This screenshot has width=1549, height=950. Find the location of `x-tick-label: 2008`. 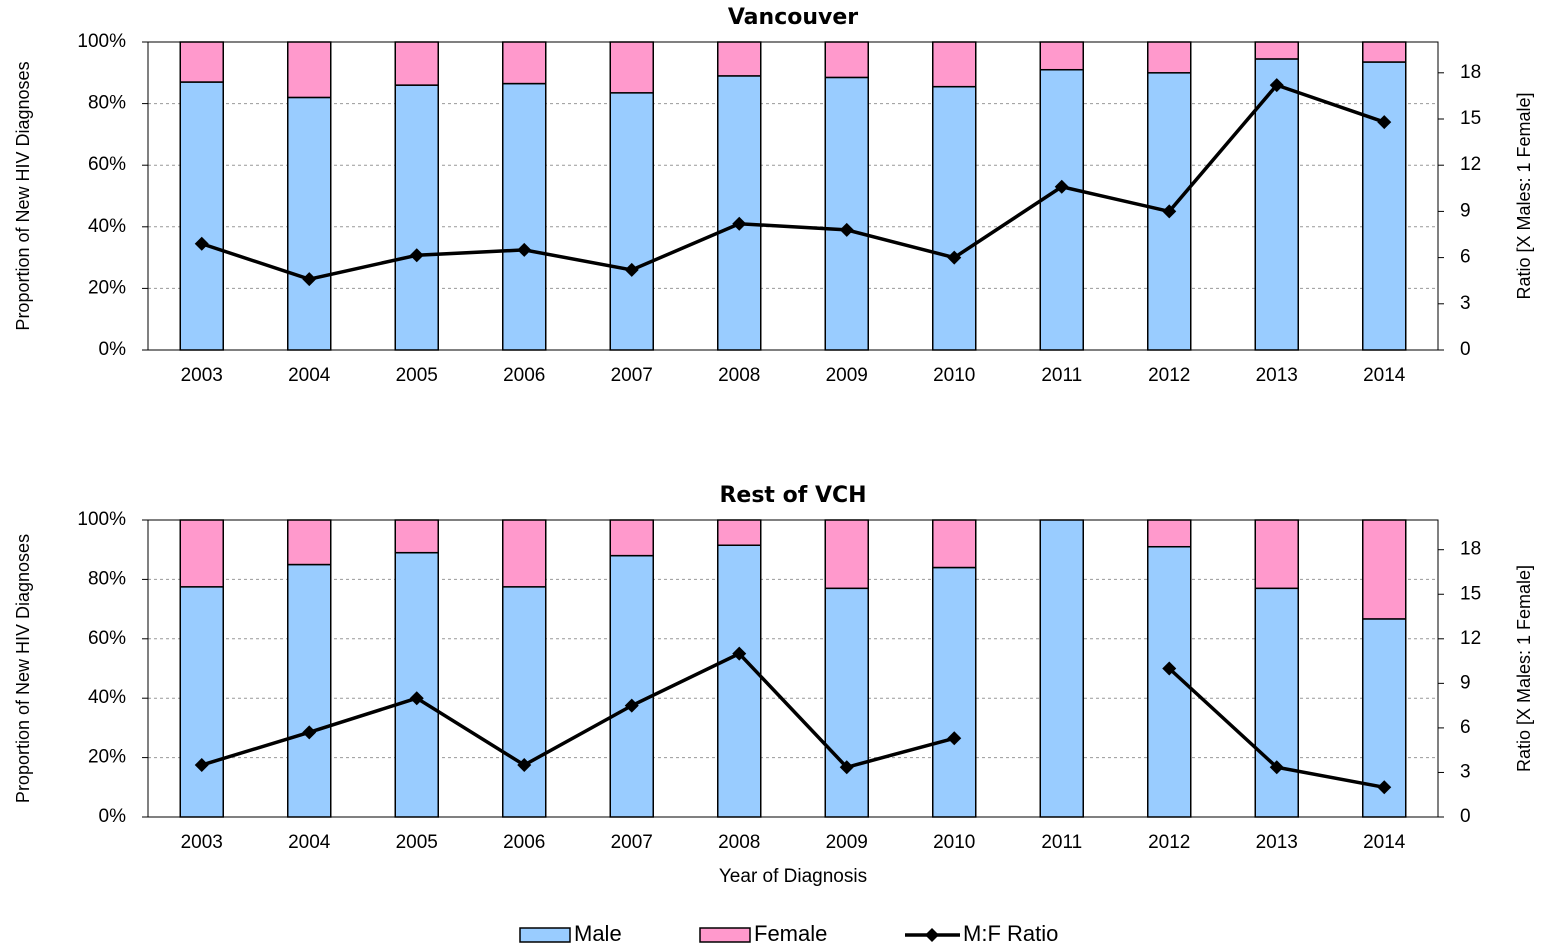

x-tick-label: 2008 is located at coordinates (739, 842).